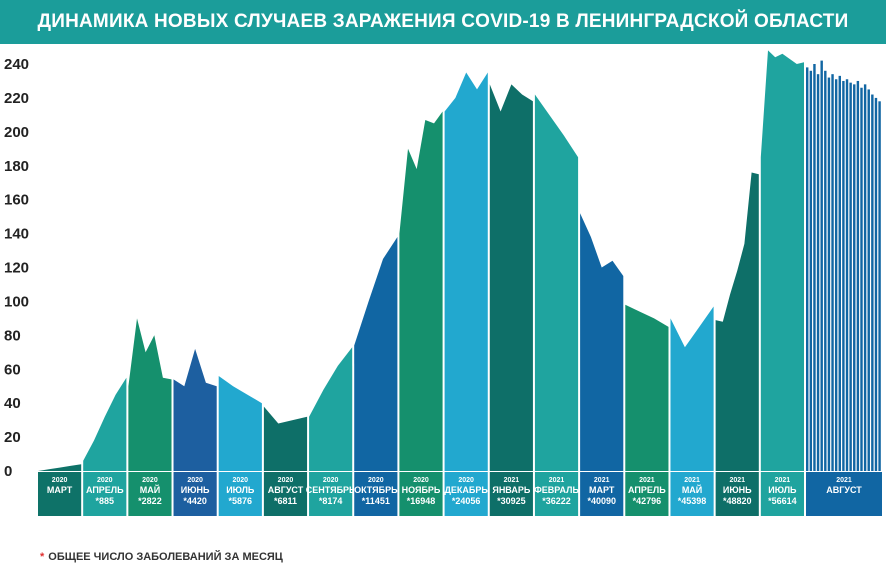 The height and width of the screenshot is (569, 886). I want to click on month-14-area, so click(692, 388).